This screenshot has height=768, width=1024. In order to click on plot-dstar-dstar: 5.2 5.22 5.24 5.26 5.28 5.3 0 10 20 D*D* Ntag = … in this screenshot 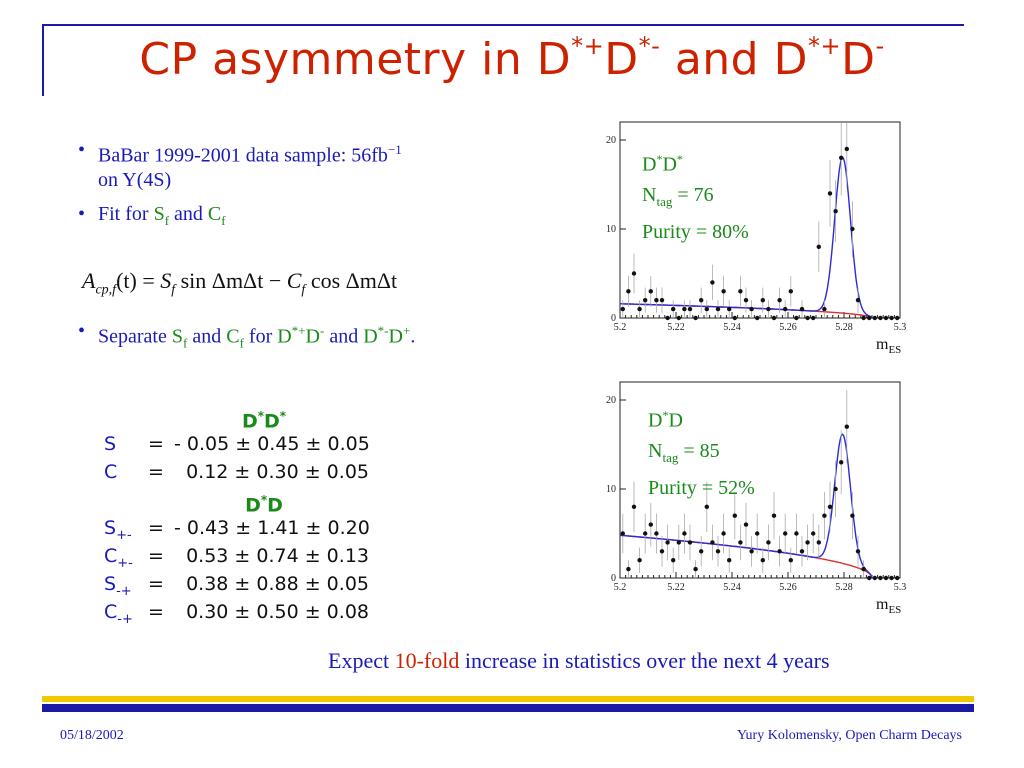, I will do `click(760, 237)`.